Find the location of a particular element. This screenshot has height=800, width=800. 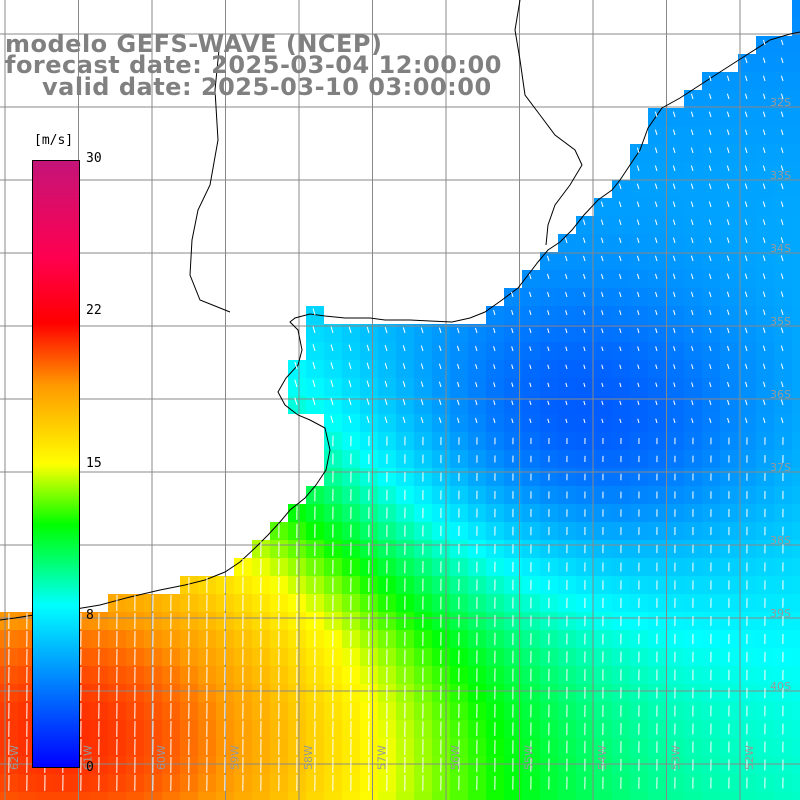

longitude-label: 53W is located at coordinates (676, 757).